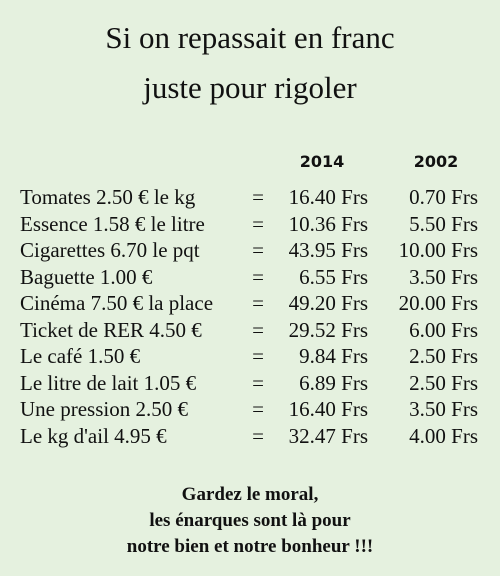 This screenshot has width=500, height=576. Describe the element at coordinates (328, 329) in the screenshot. I see `price-2014: 29.52 Frs` at that location.